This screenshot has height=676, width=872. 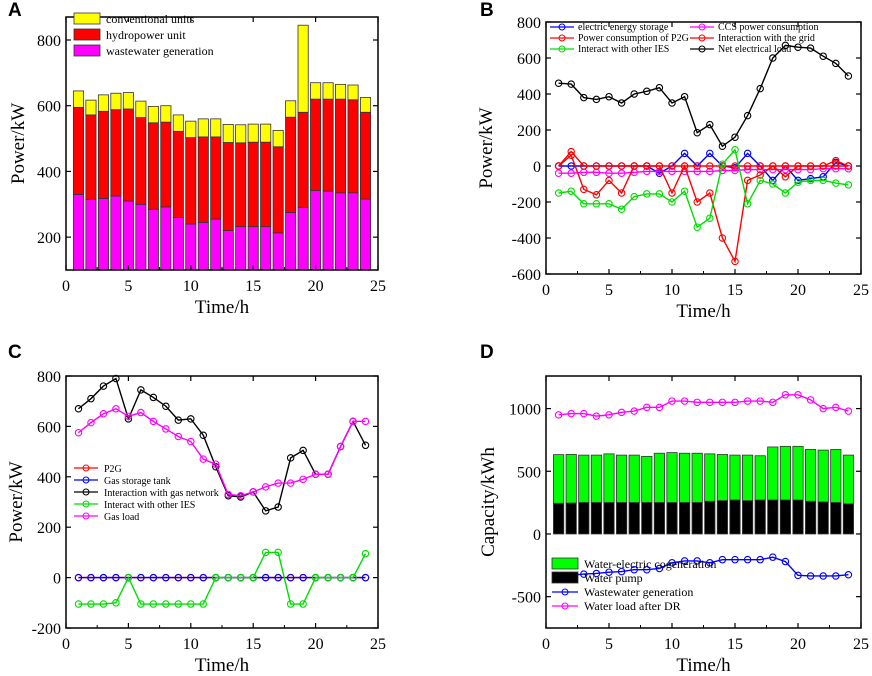 What do you see at coordinates (253, 286) in the screenshot?
I see `x-tick-label: 15` at bounding box center [253, 286].